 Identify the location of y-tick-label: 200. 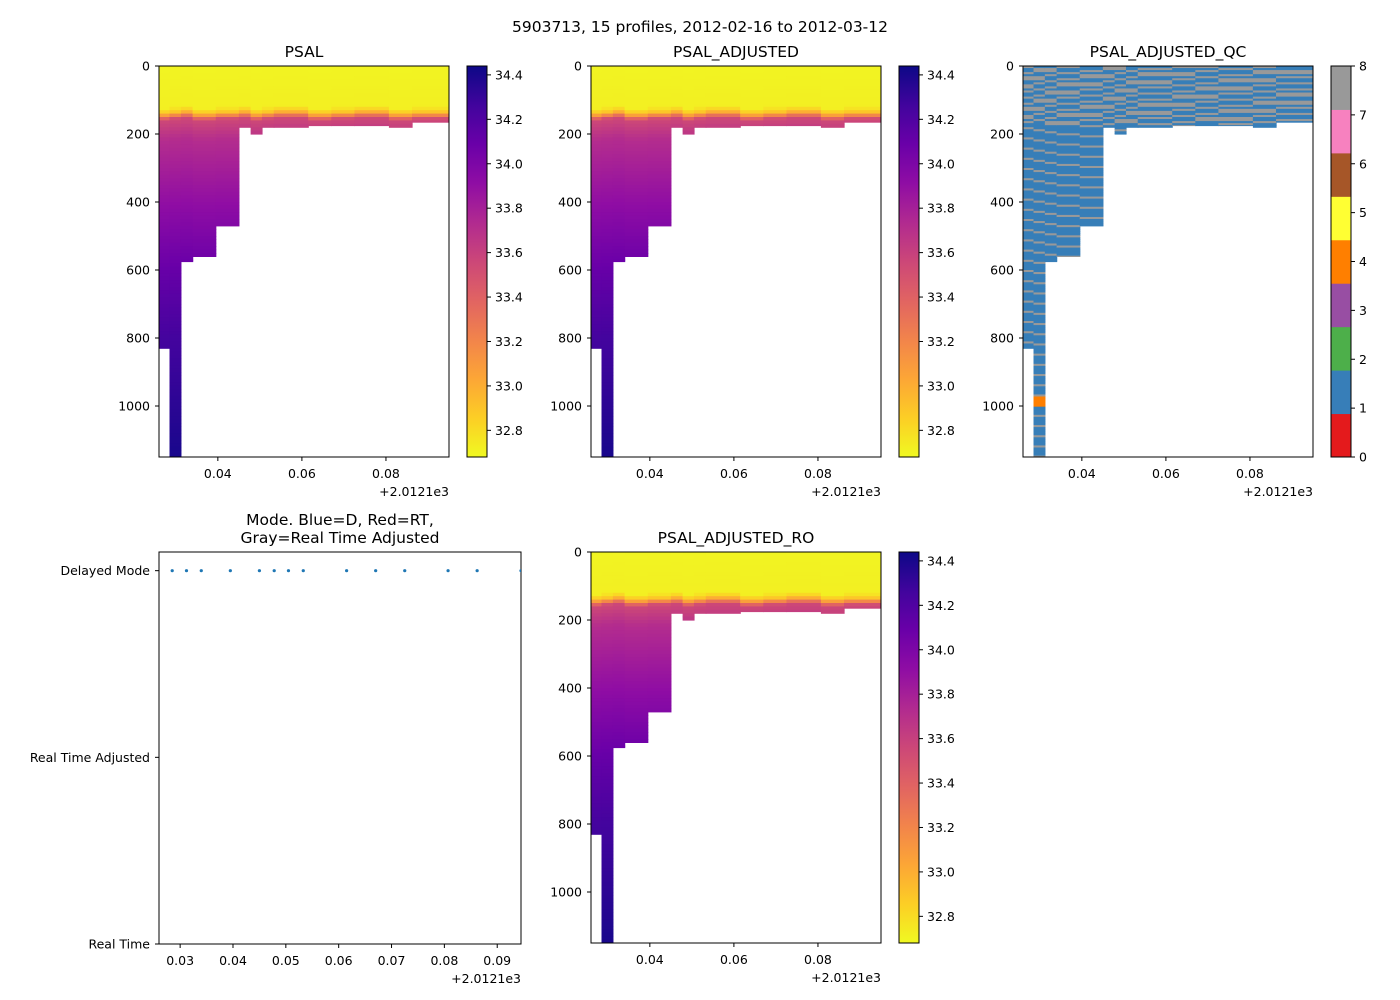
(1002, 134).